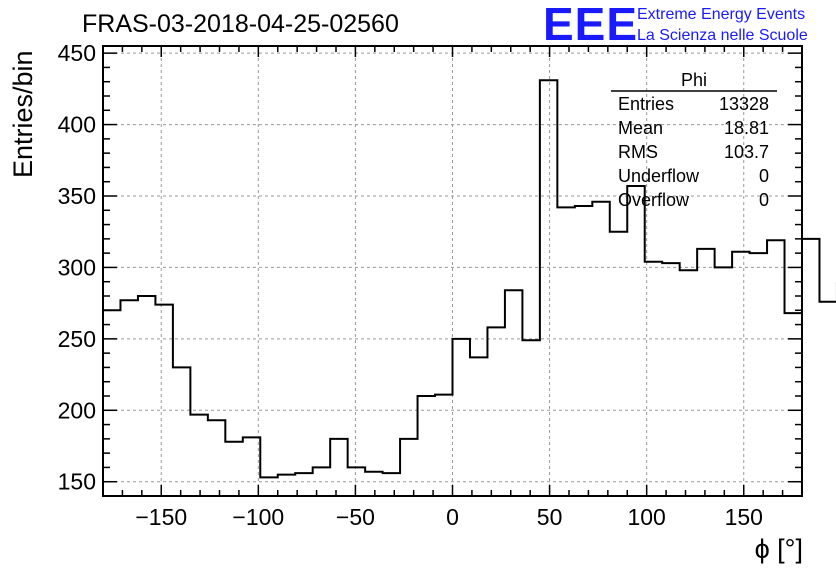  I want to click on y-tick-label: 350, so click(77, 196).